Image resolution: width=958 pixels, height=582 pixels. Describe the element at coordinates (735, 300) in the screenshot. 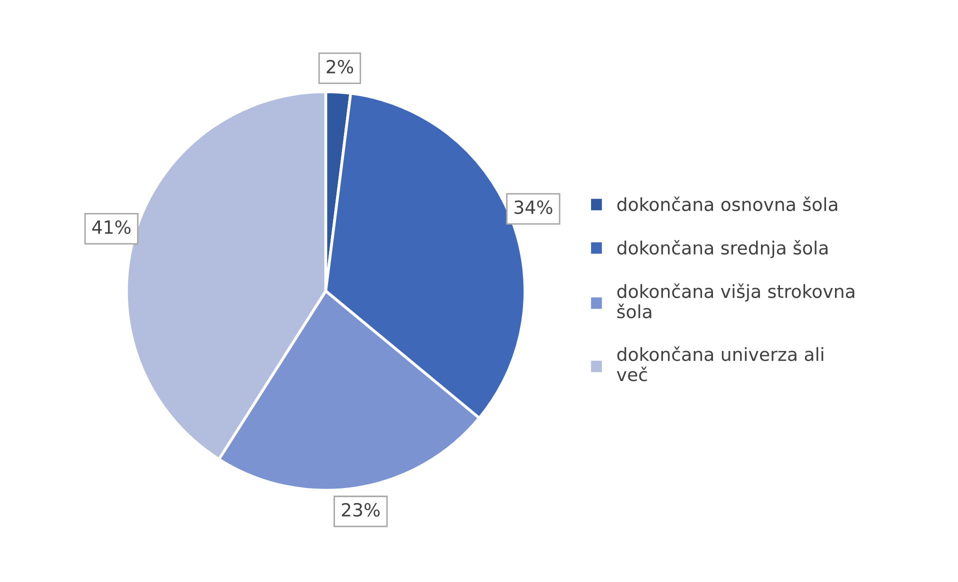

I see `legend-label: dokončana višja strokovna šola` at that location.